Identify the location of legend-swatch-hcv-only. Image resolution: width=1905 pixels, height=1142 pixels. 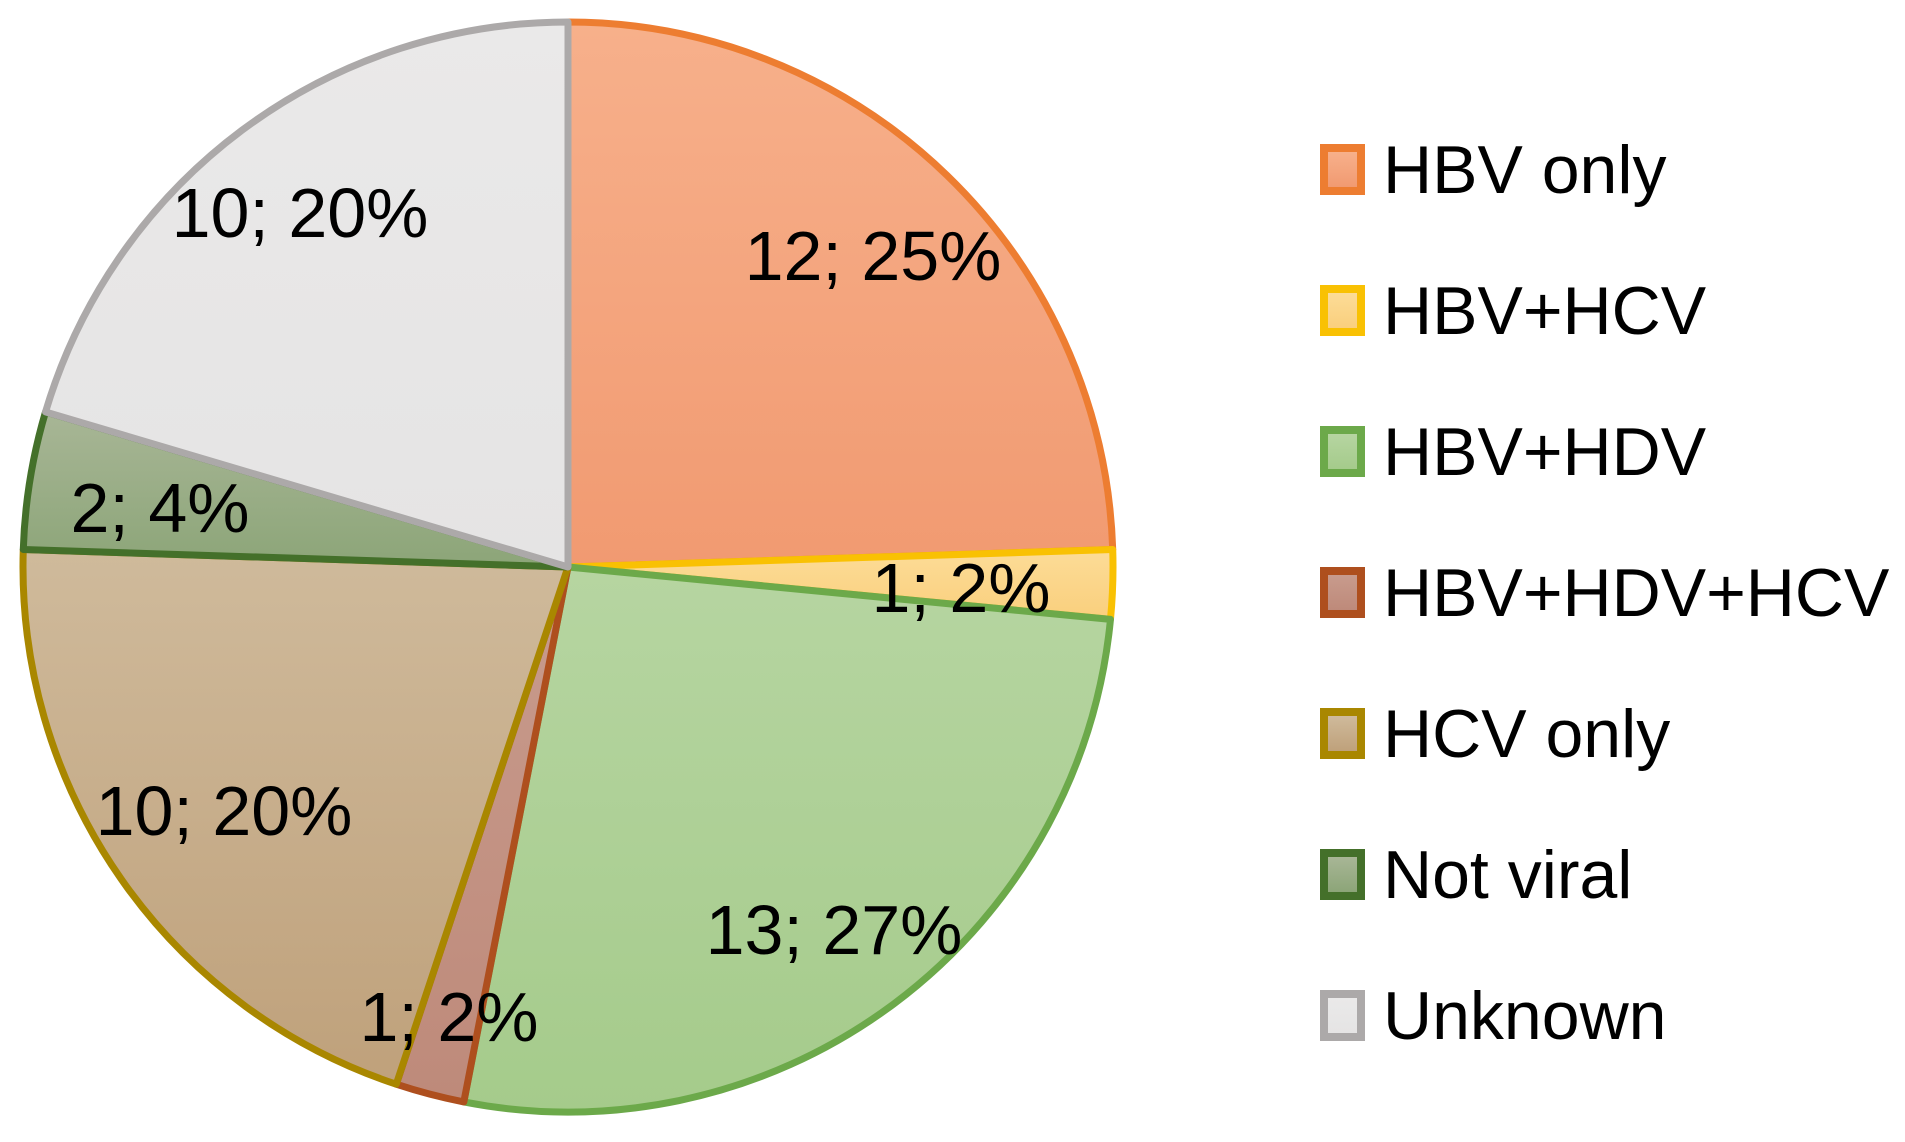
(1342, 733).